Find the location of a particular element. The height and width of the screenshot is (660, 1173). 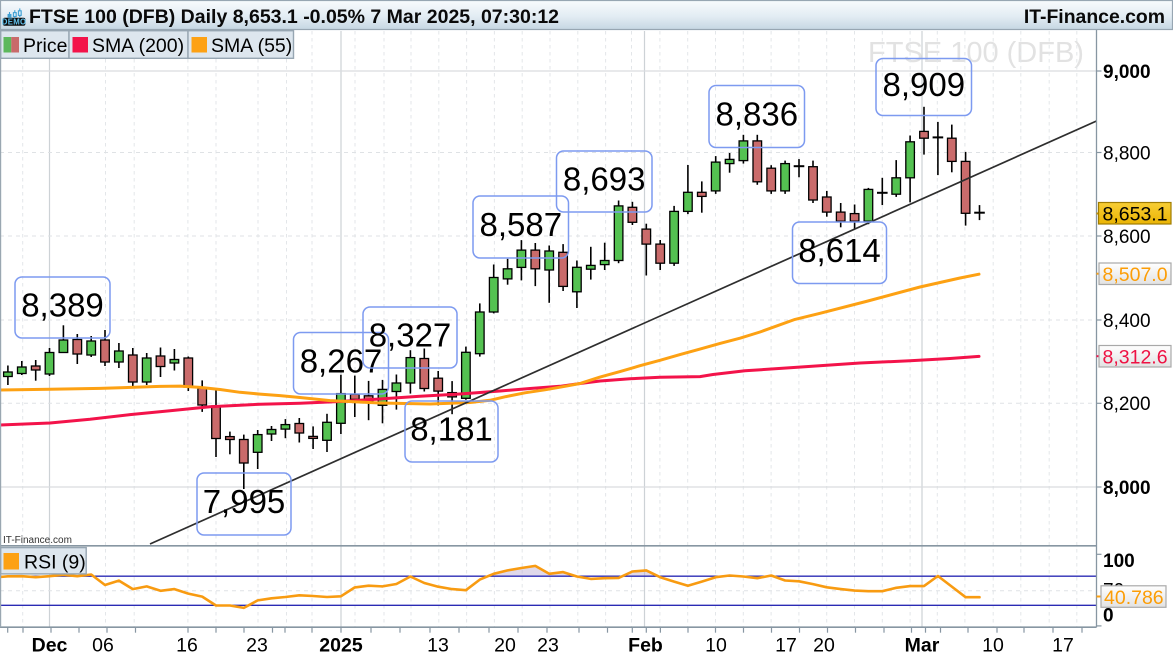

svg-text: 7,995 is located at coordinates (244, 501).